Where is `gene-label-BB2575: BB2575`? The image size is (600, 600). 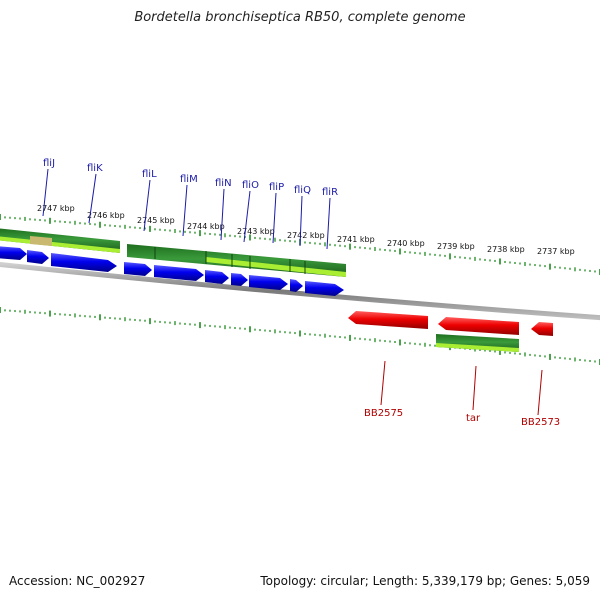 gene-label-BB2575: BB2575 is located at coordinates (383, 413).